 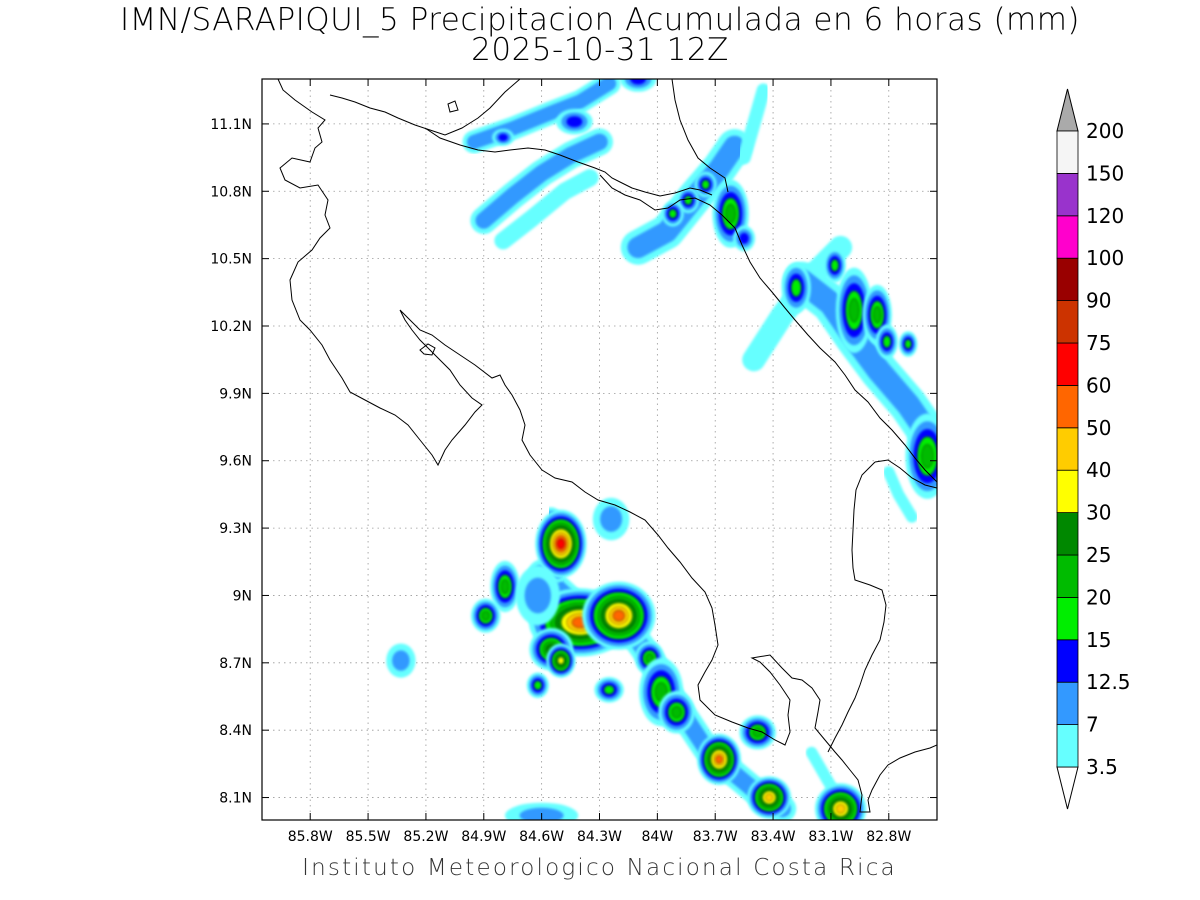 I want to click on lon-tick-label: 84.9W, so click(x=483, y=837).